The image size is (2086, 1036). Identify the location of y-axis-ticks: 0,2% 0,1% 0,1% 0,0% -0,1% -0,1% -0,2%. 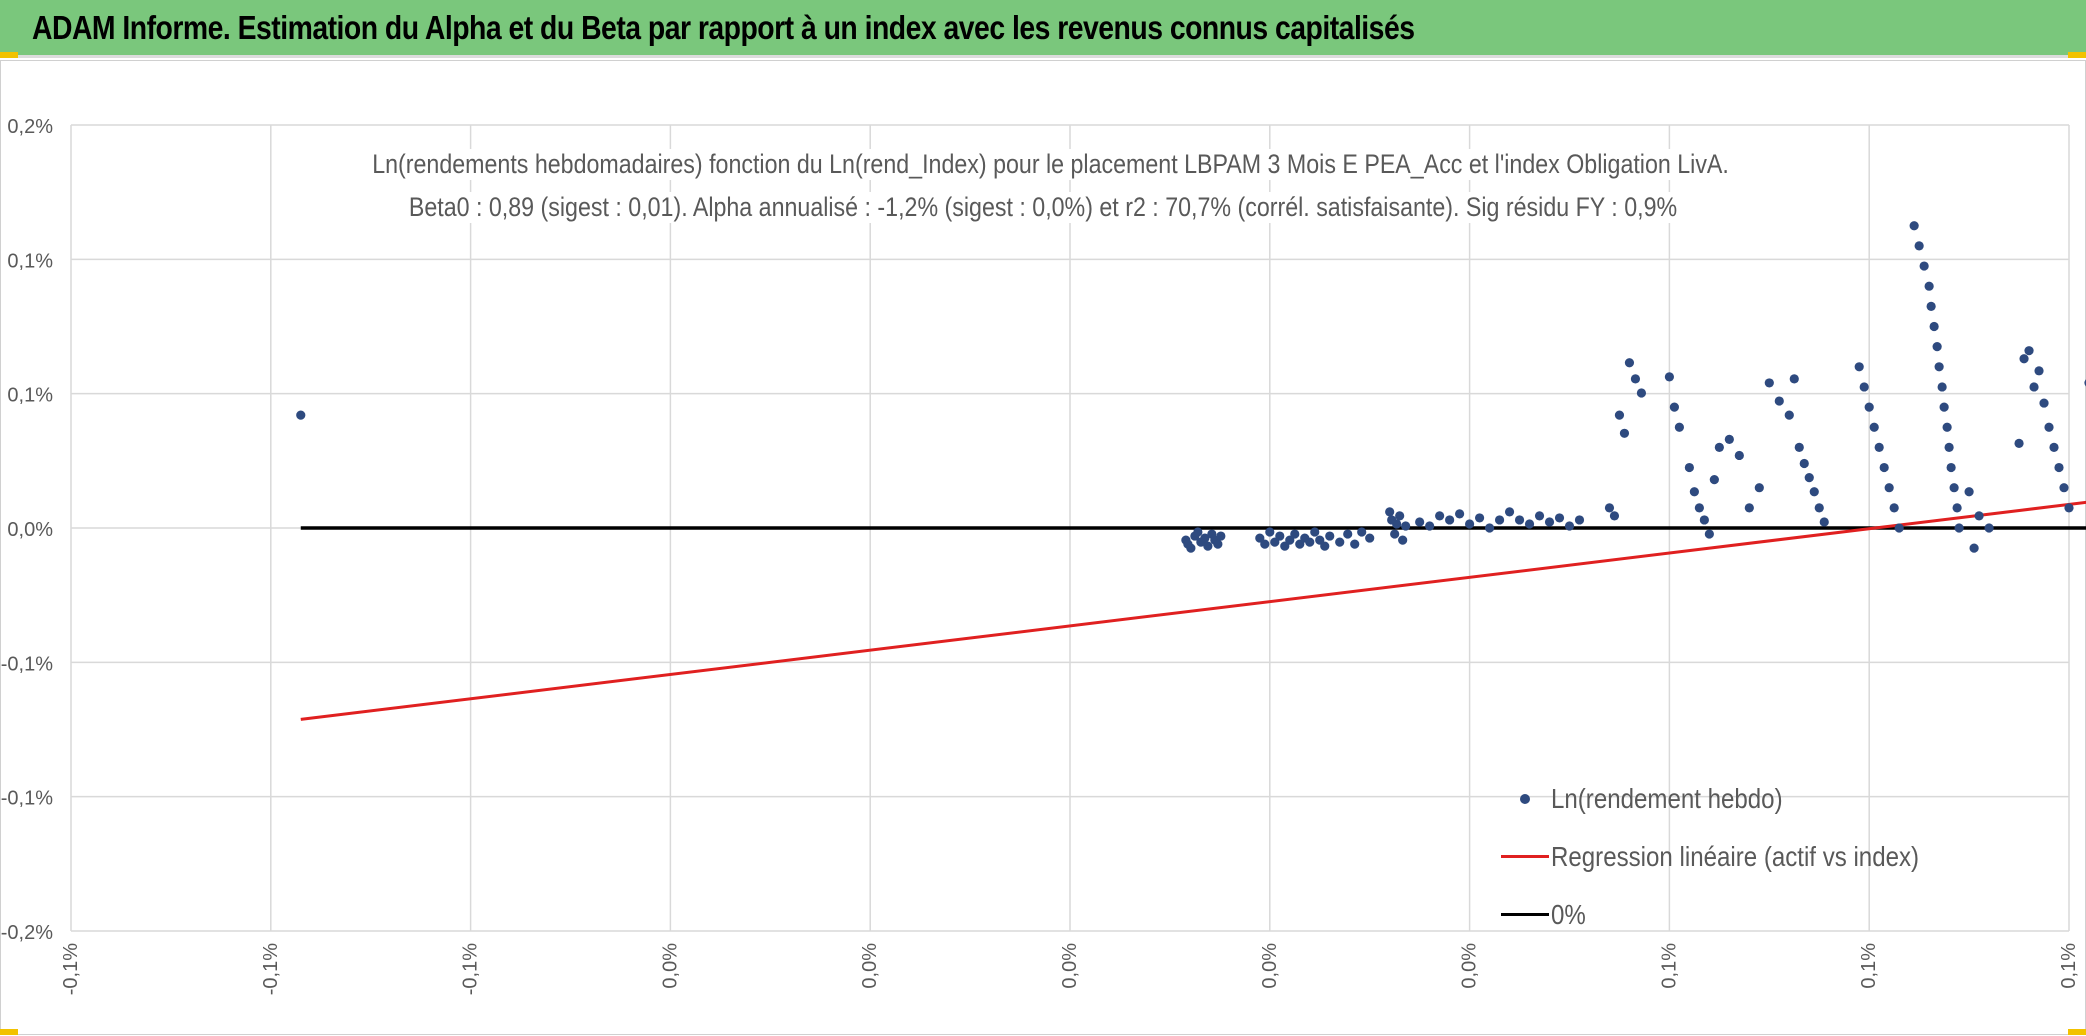
(27, 530).